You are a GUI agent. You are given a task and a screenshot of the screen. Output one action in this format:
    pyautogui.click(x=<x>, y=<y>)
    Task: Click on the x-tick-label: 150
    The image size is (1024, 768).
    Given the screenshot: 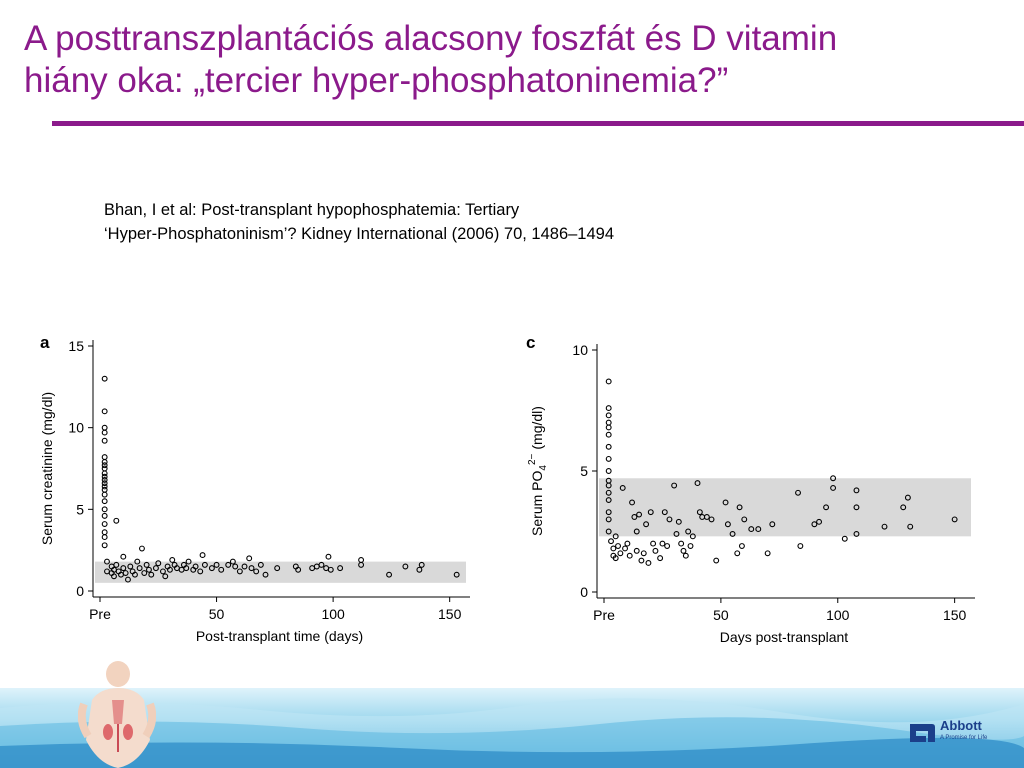 What is the action you would take?
    pyautogui.click(x=955, y=615)
    